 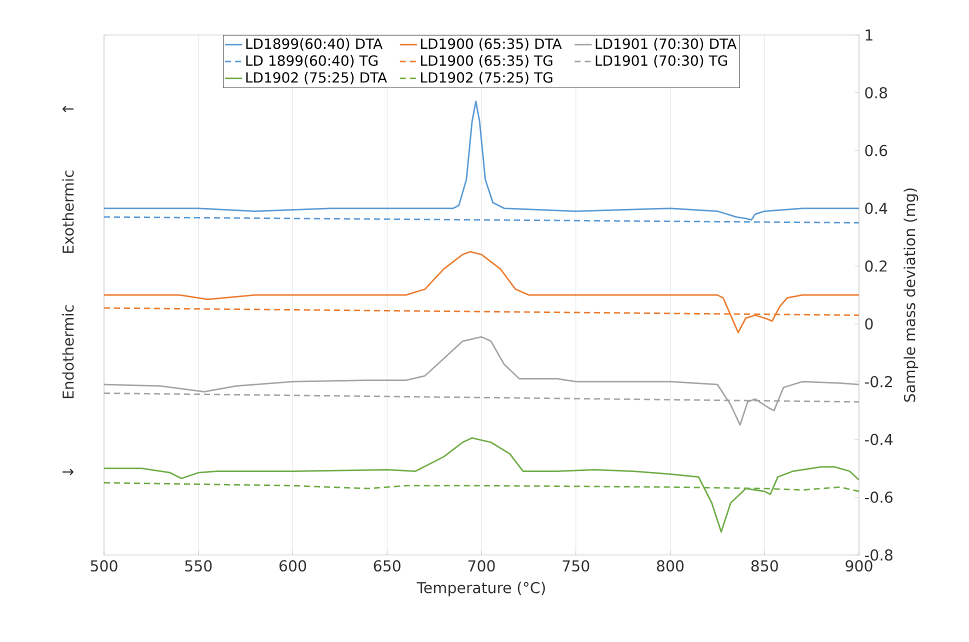 What do you see at coordinates (576, 566) in the screenshot?
I see `x-tick-label: 750` at bounding box center [576, 566].